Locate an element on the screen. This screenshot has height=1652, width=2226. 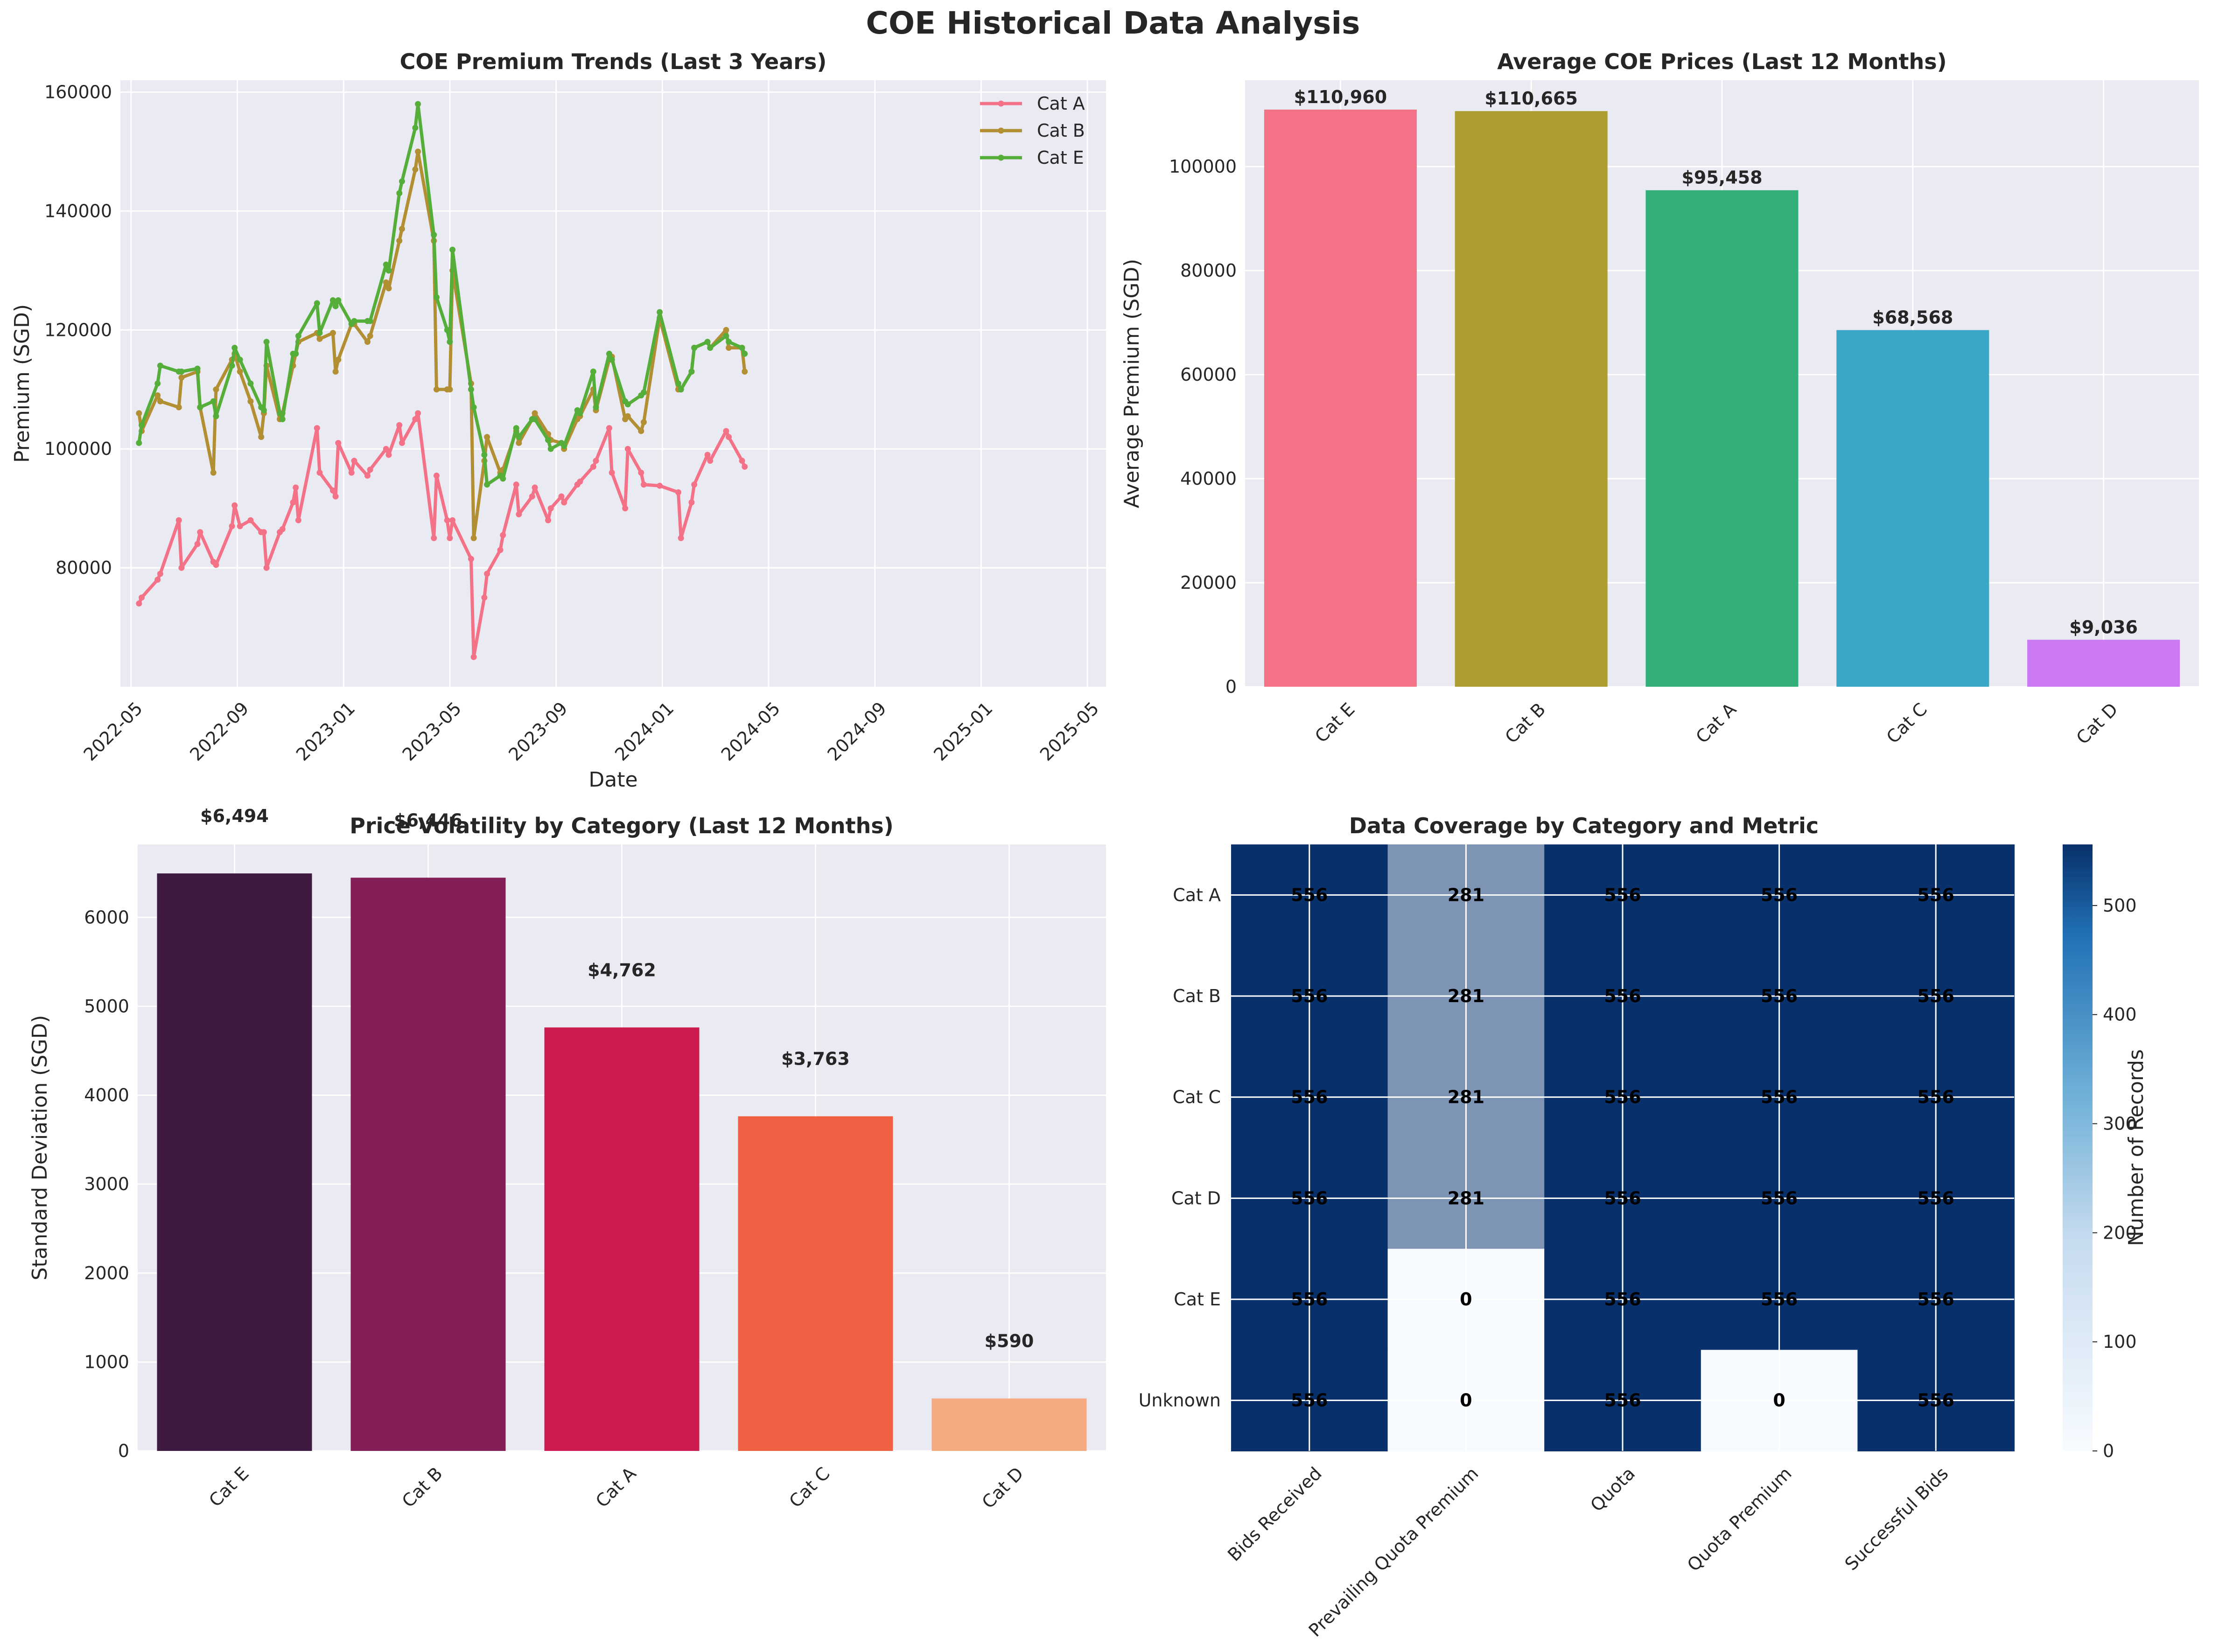
y-axis-label: Standard Deviation (SGD) is located at coordinates (40, 1148).